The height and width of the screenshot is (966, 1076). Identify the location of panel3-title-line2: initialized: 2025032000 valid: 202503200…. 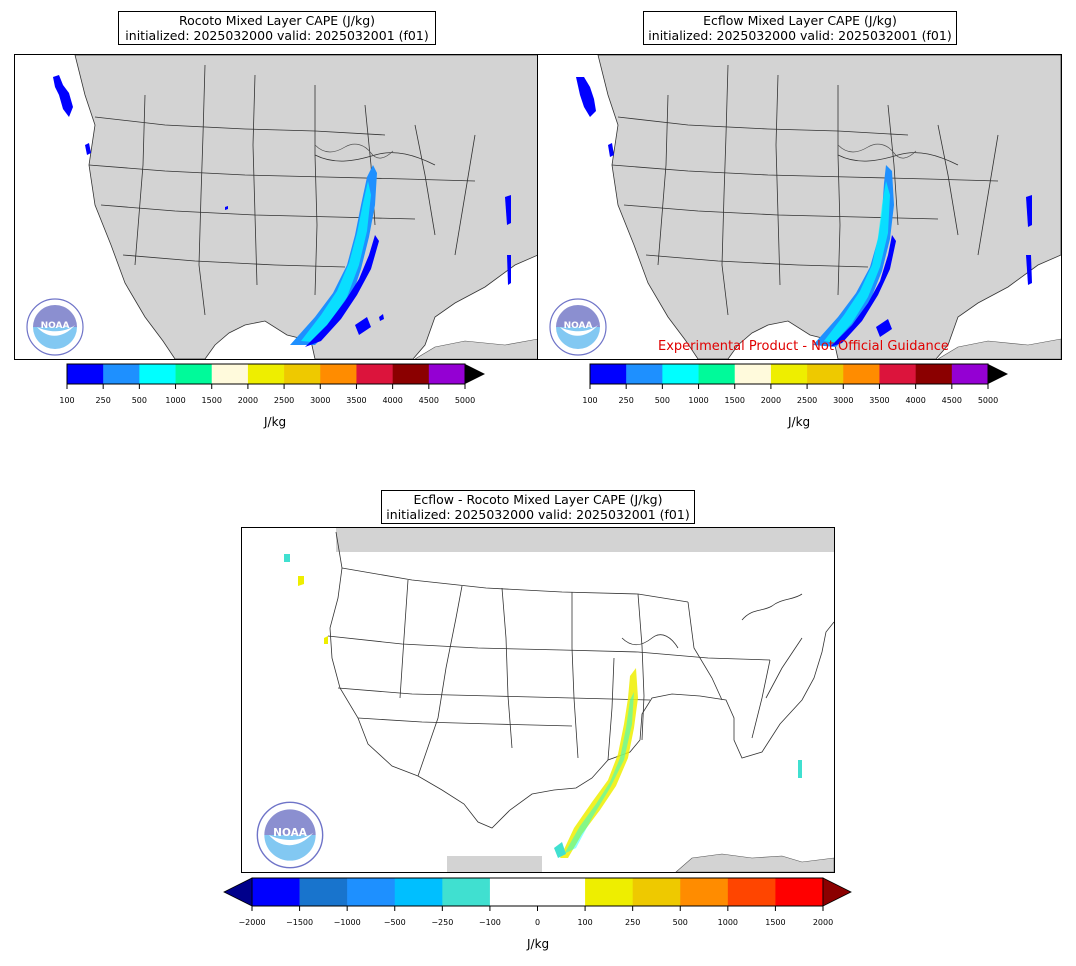
(538, 514).